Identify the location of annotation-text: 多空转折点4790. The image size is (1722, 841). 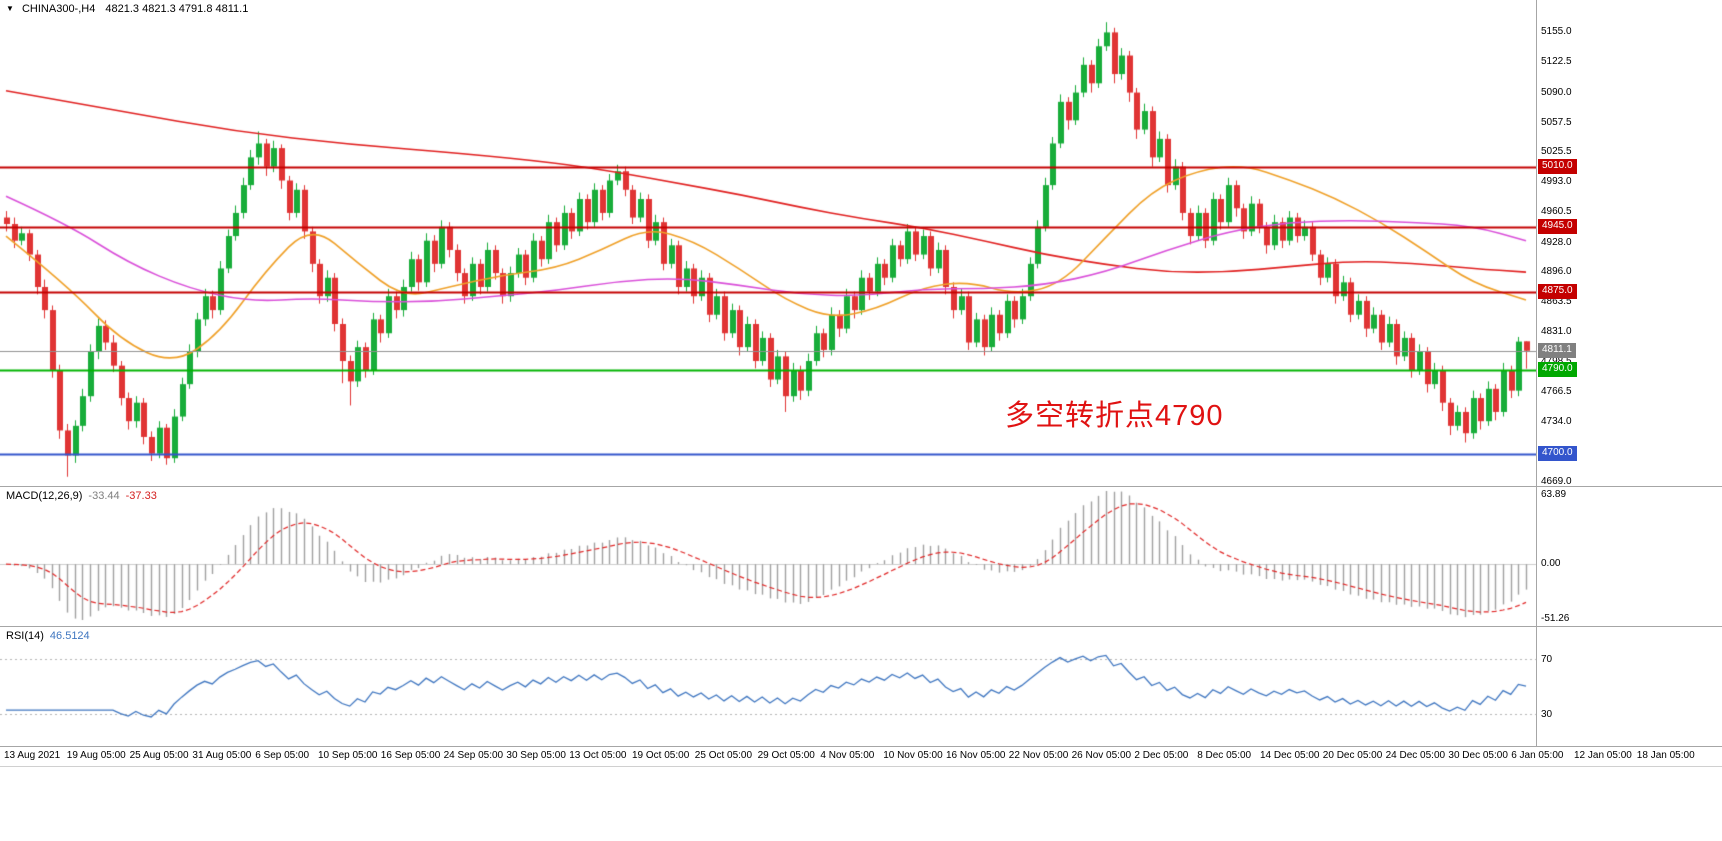
(1114, 416).